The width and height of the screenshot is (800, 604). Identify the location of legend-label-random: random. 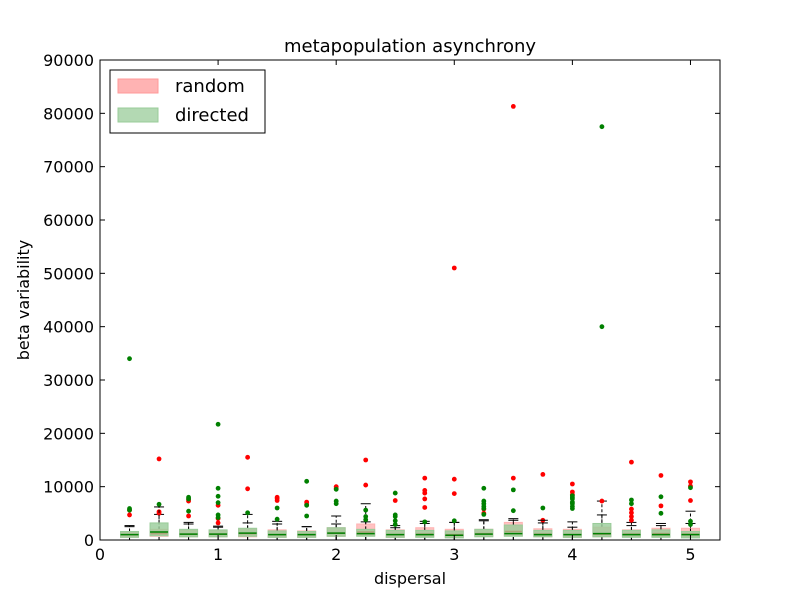
(210, 86).